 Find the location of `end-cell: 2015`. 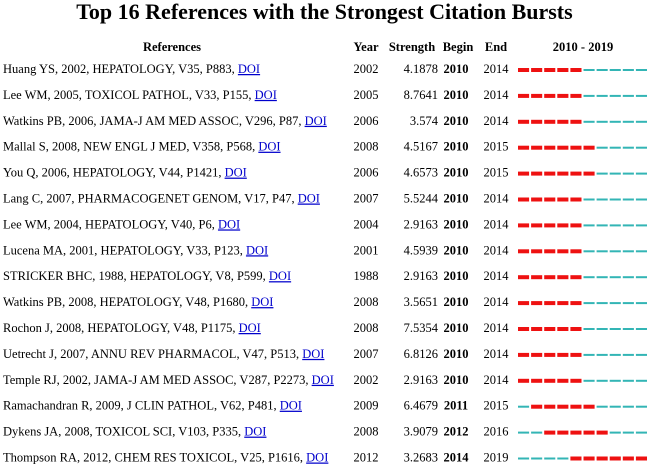

end-cell: 2015 is located at coordinates (496, 147).